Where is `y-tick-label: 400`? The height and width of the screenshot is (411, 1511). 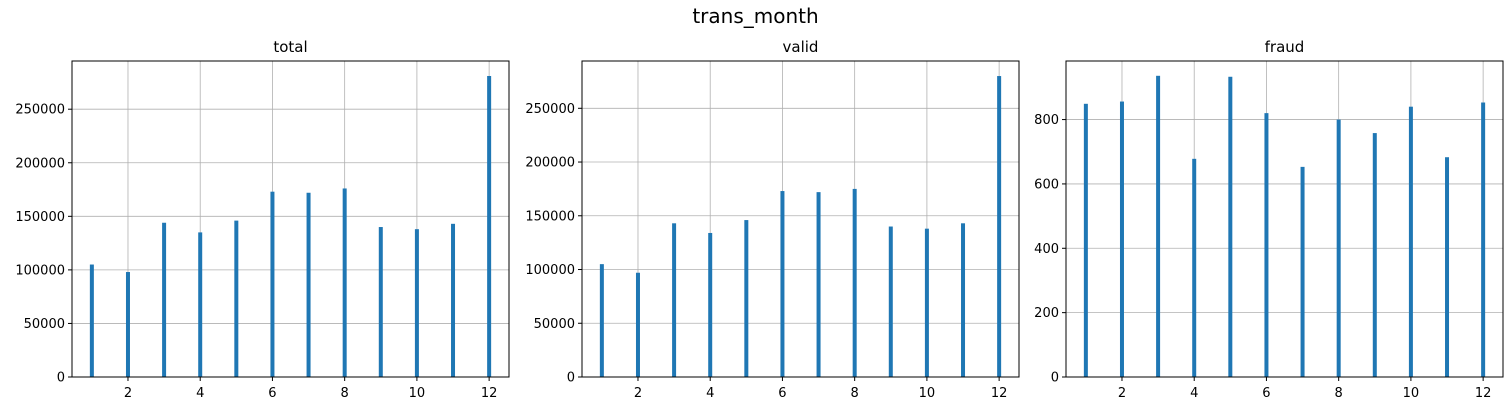 y-tick-label: 400 is located at coordinates (1046, 249).